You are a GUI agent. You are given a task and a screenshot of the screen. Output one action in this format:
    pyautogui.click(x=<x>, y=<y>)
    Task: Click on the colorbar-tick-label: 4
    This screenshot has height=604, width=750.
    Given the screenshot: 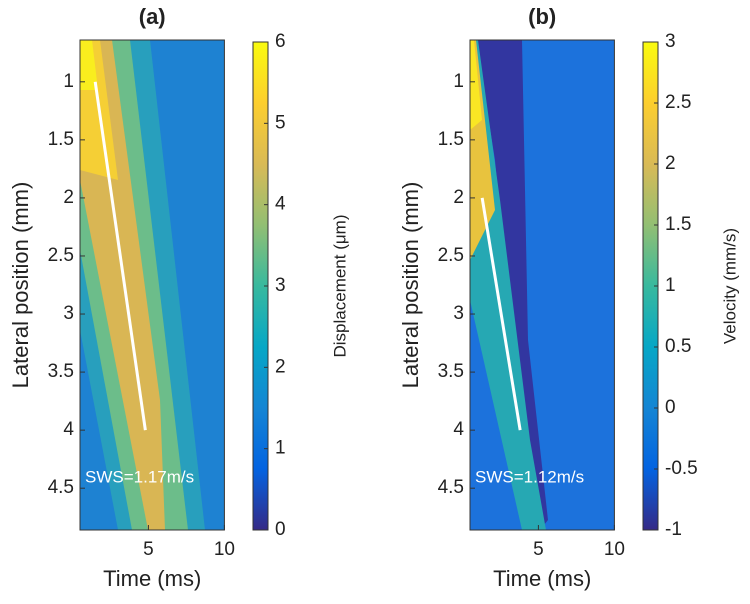 What is the action you would take?
    pyautogui.click(x=280, y=204)
    